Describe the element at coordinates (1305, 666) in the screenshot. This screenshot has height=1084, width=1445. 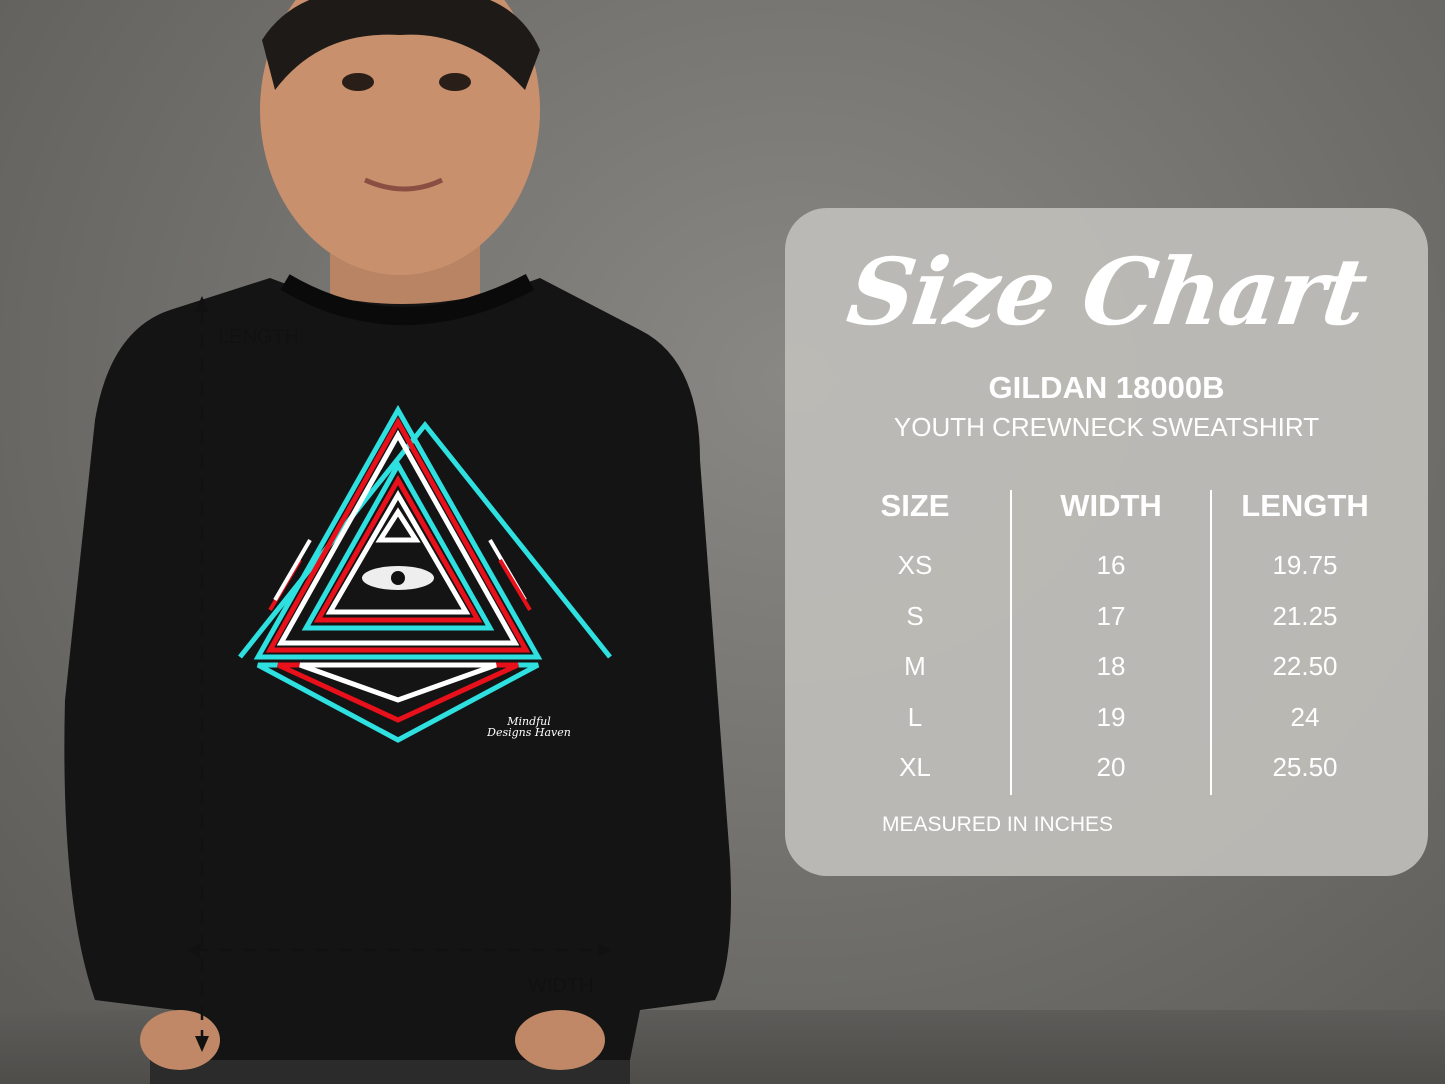
I see `table-cell: 22.50` at that location.